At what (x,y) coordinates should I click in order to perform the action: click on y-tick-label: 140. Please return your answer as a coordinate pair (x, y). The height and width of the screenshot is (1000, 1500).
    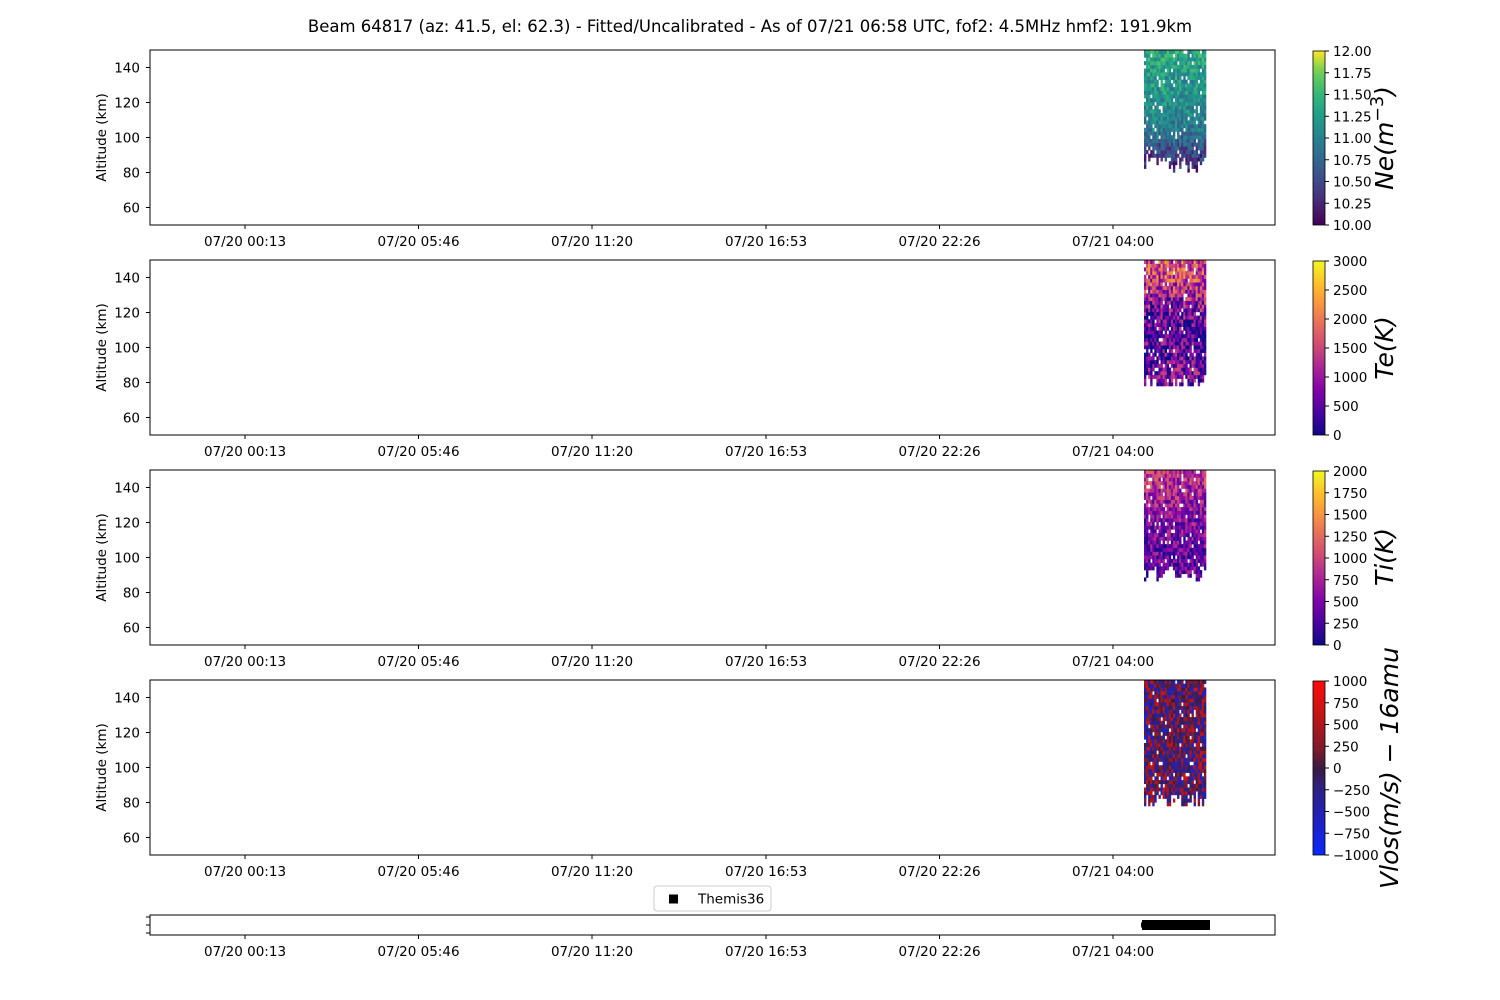
    Looking at the image, I should click on (127, 489).